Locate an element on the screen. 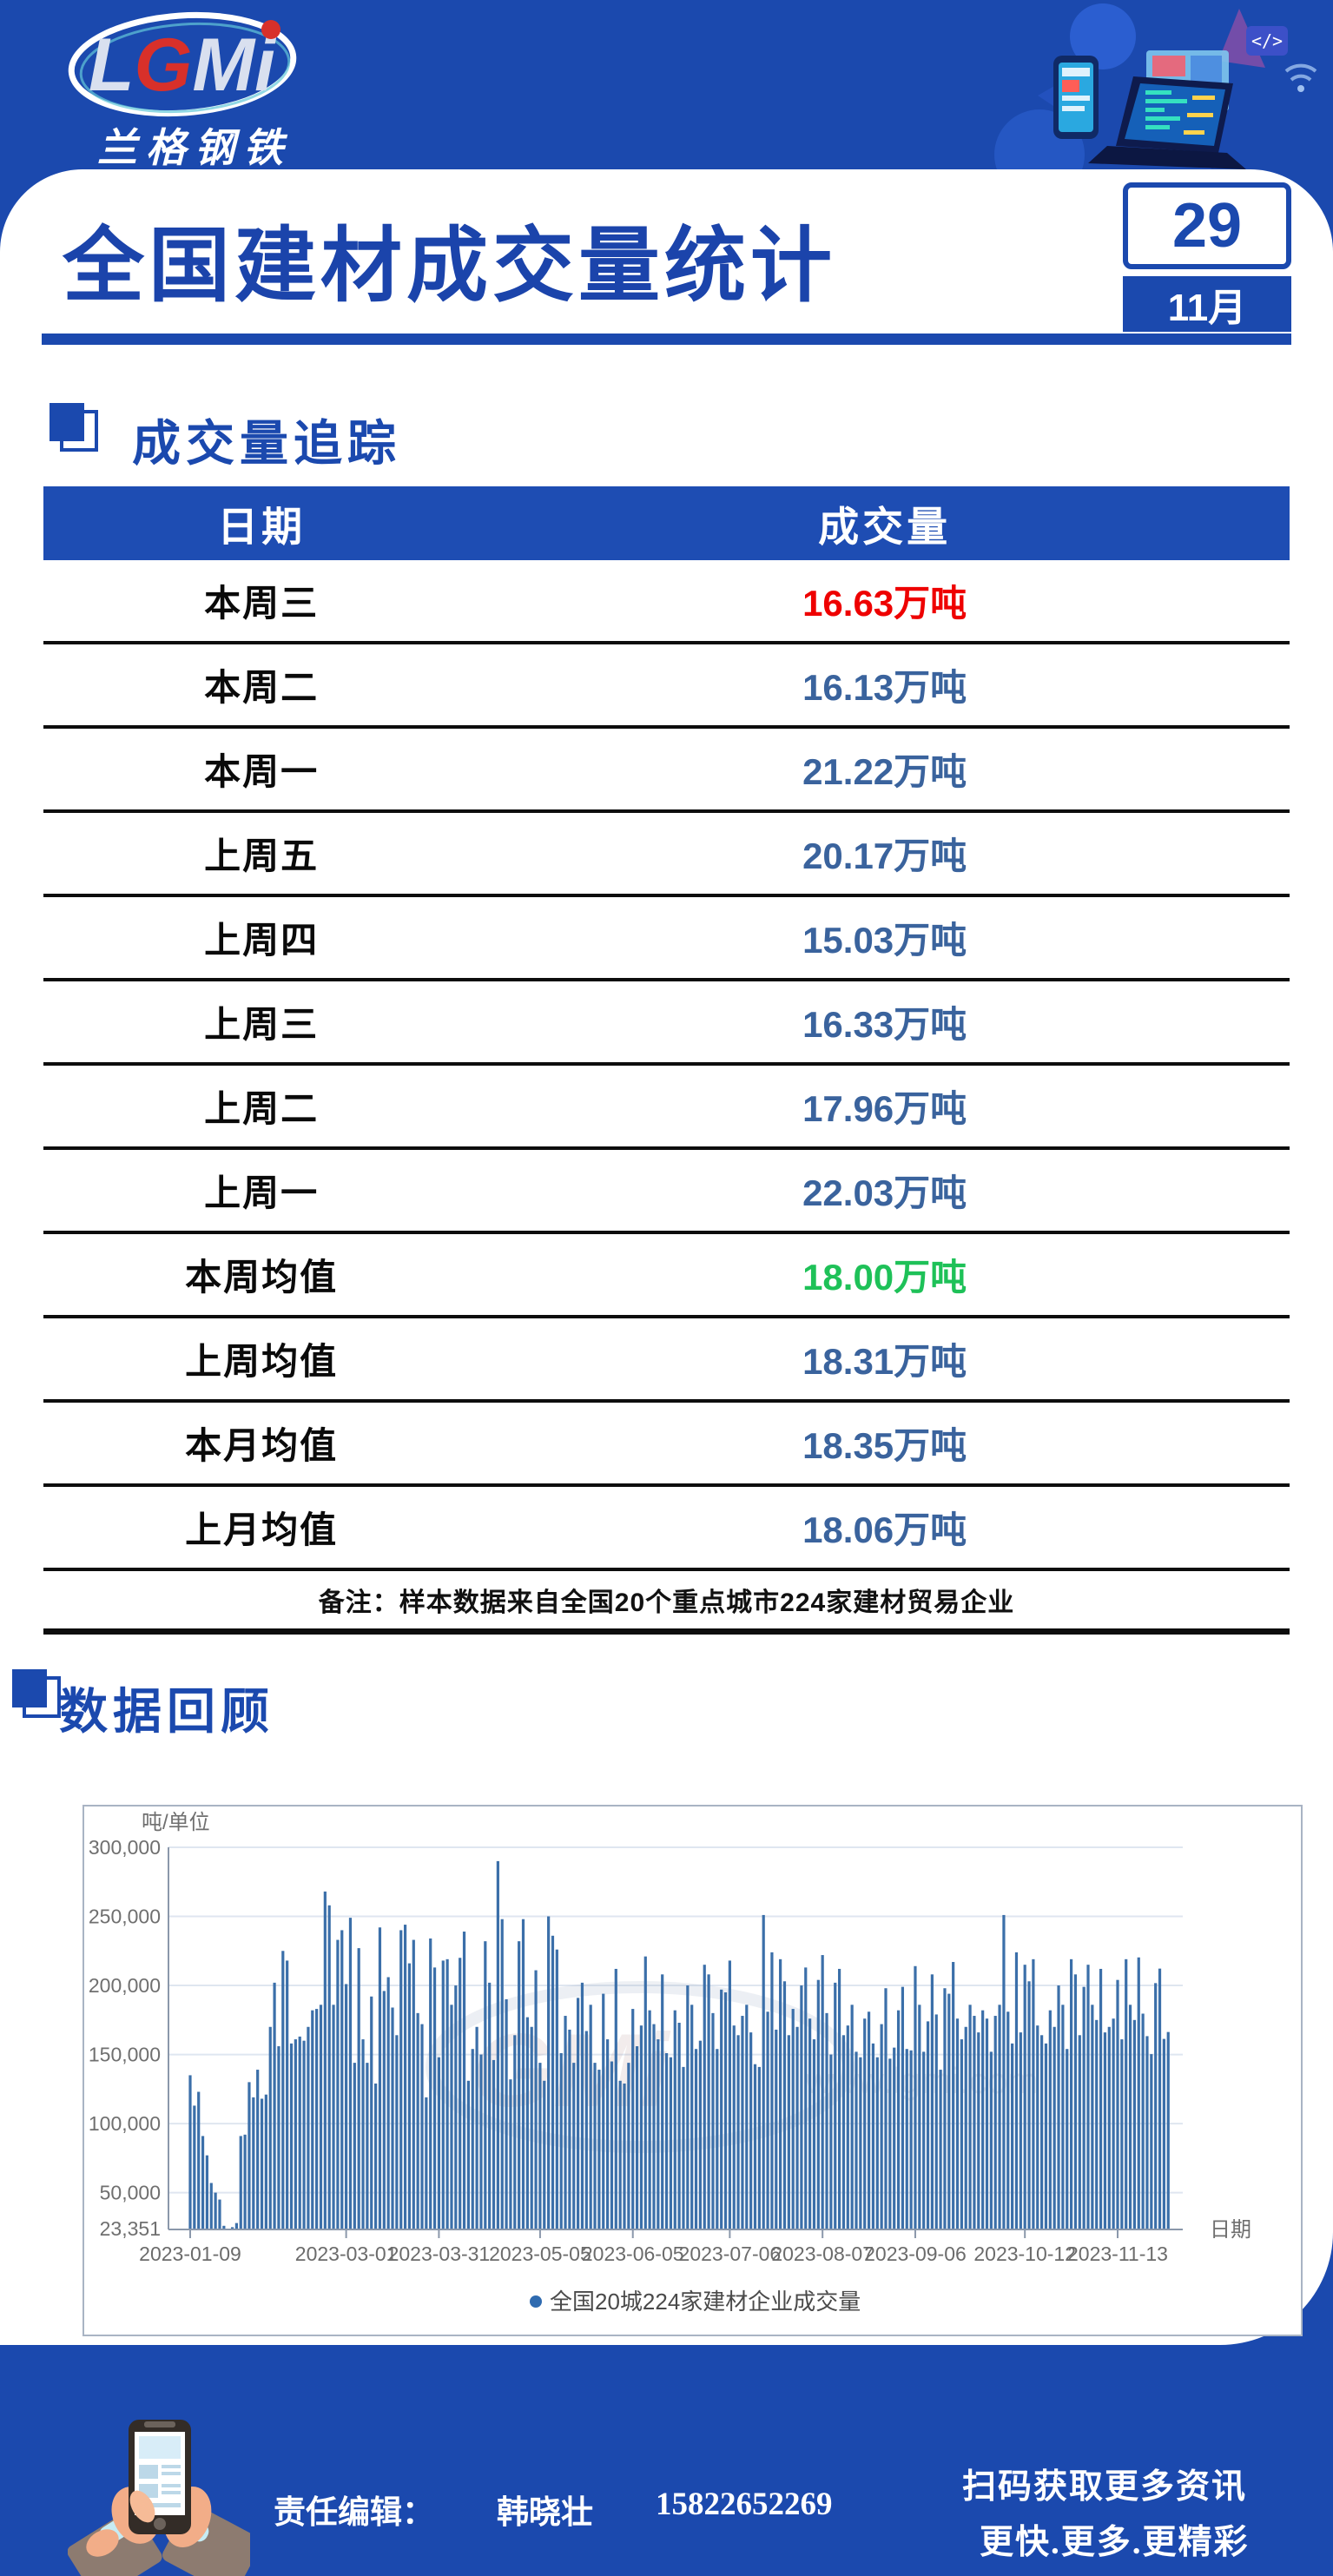 Image resolution: width=1333 pixels, height=2576 pixels. row-volume: 16.63万吨 is located at coordinates (884, 603).